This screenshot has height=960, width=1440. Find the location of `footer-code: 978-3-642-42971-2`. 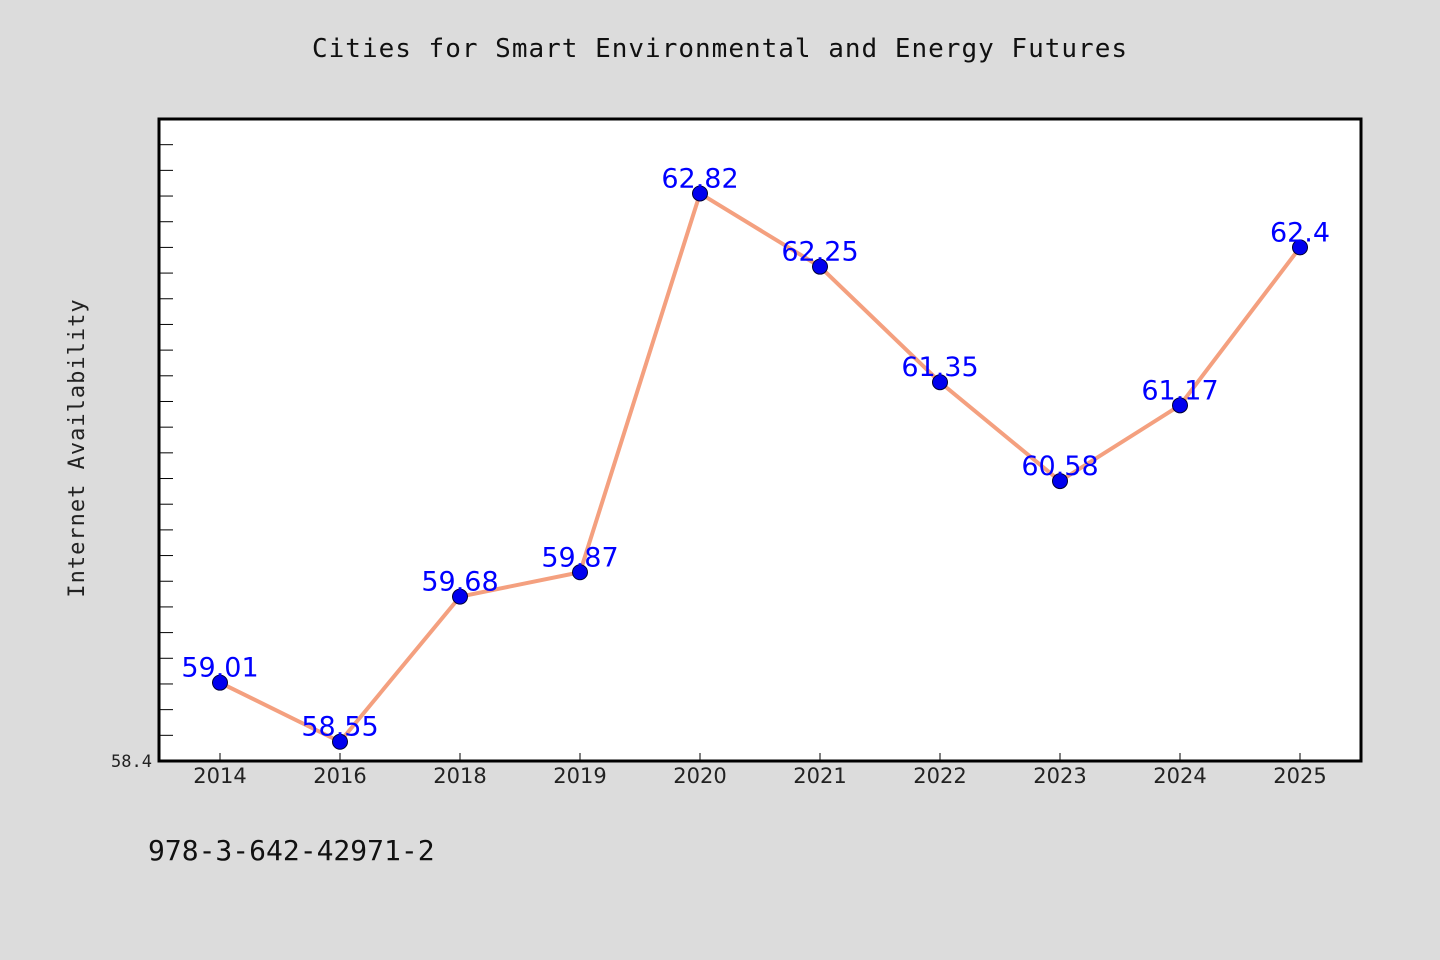

footer-code: 978-3-642-42971-2 is located at coordinates (291, 850).